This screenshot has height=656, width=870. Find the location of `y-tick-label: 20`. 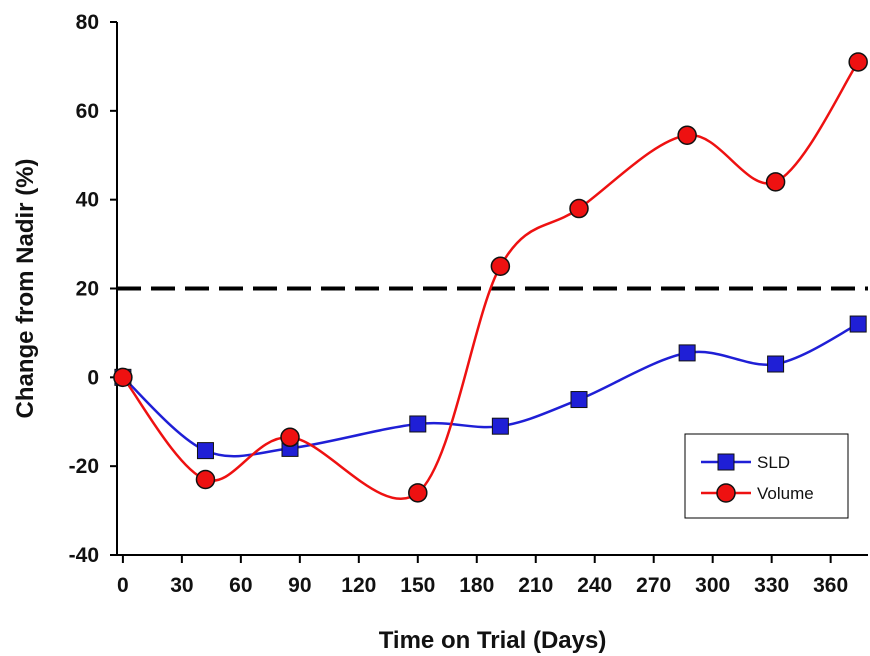

y-tick-label: 20 is located at coordinates (87, 289).